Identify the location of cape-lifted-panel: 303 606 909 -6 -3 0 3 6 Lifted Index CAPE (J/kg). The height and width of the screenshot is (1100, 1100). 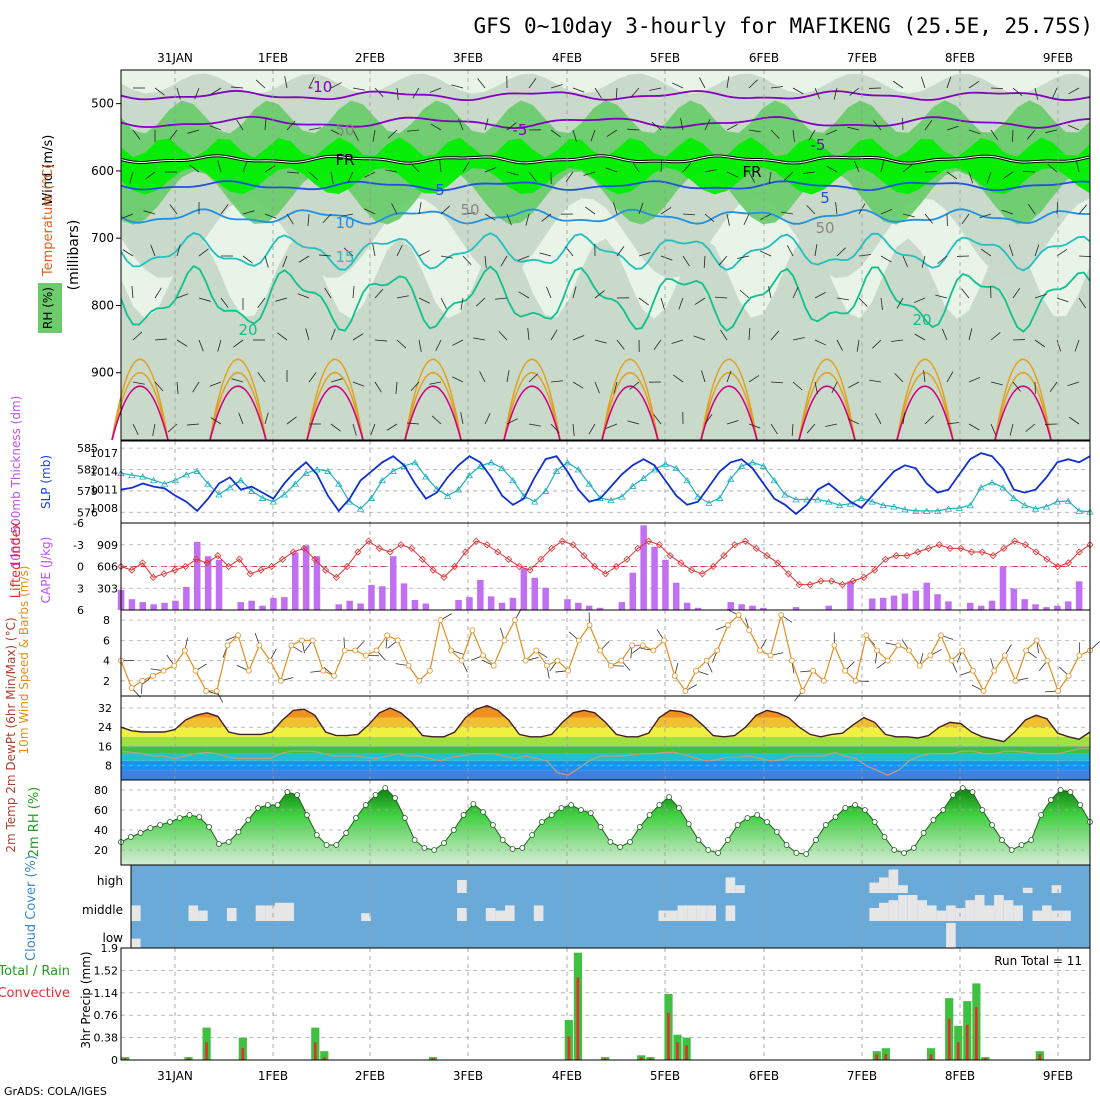
(551, 567).